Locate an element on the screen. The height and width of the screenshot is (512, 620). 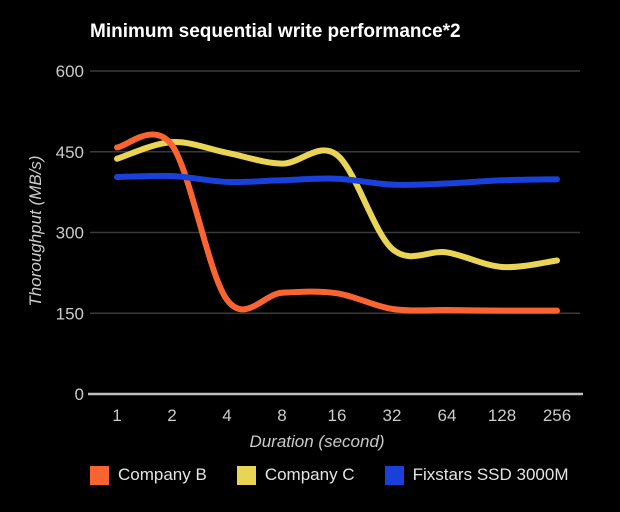
legend-item-fixstars: Fixstars SSD 3000M is located at coordinates (476, 475).